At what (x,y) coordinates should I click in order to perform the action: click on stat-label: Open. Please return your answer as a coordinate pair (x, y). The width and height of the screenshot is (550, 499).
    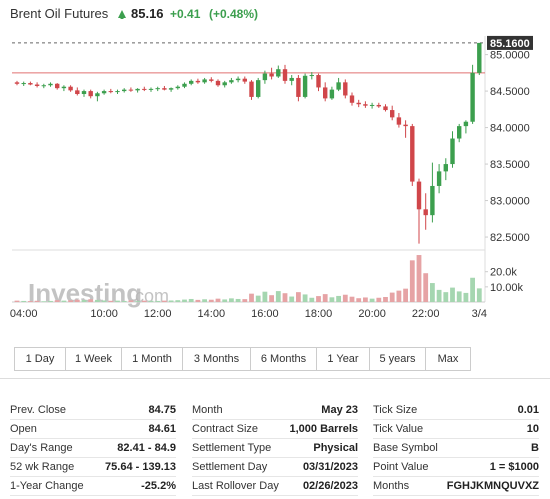
    Looking at the image, I should click on (23, 429).